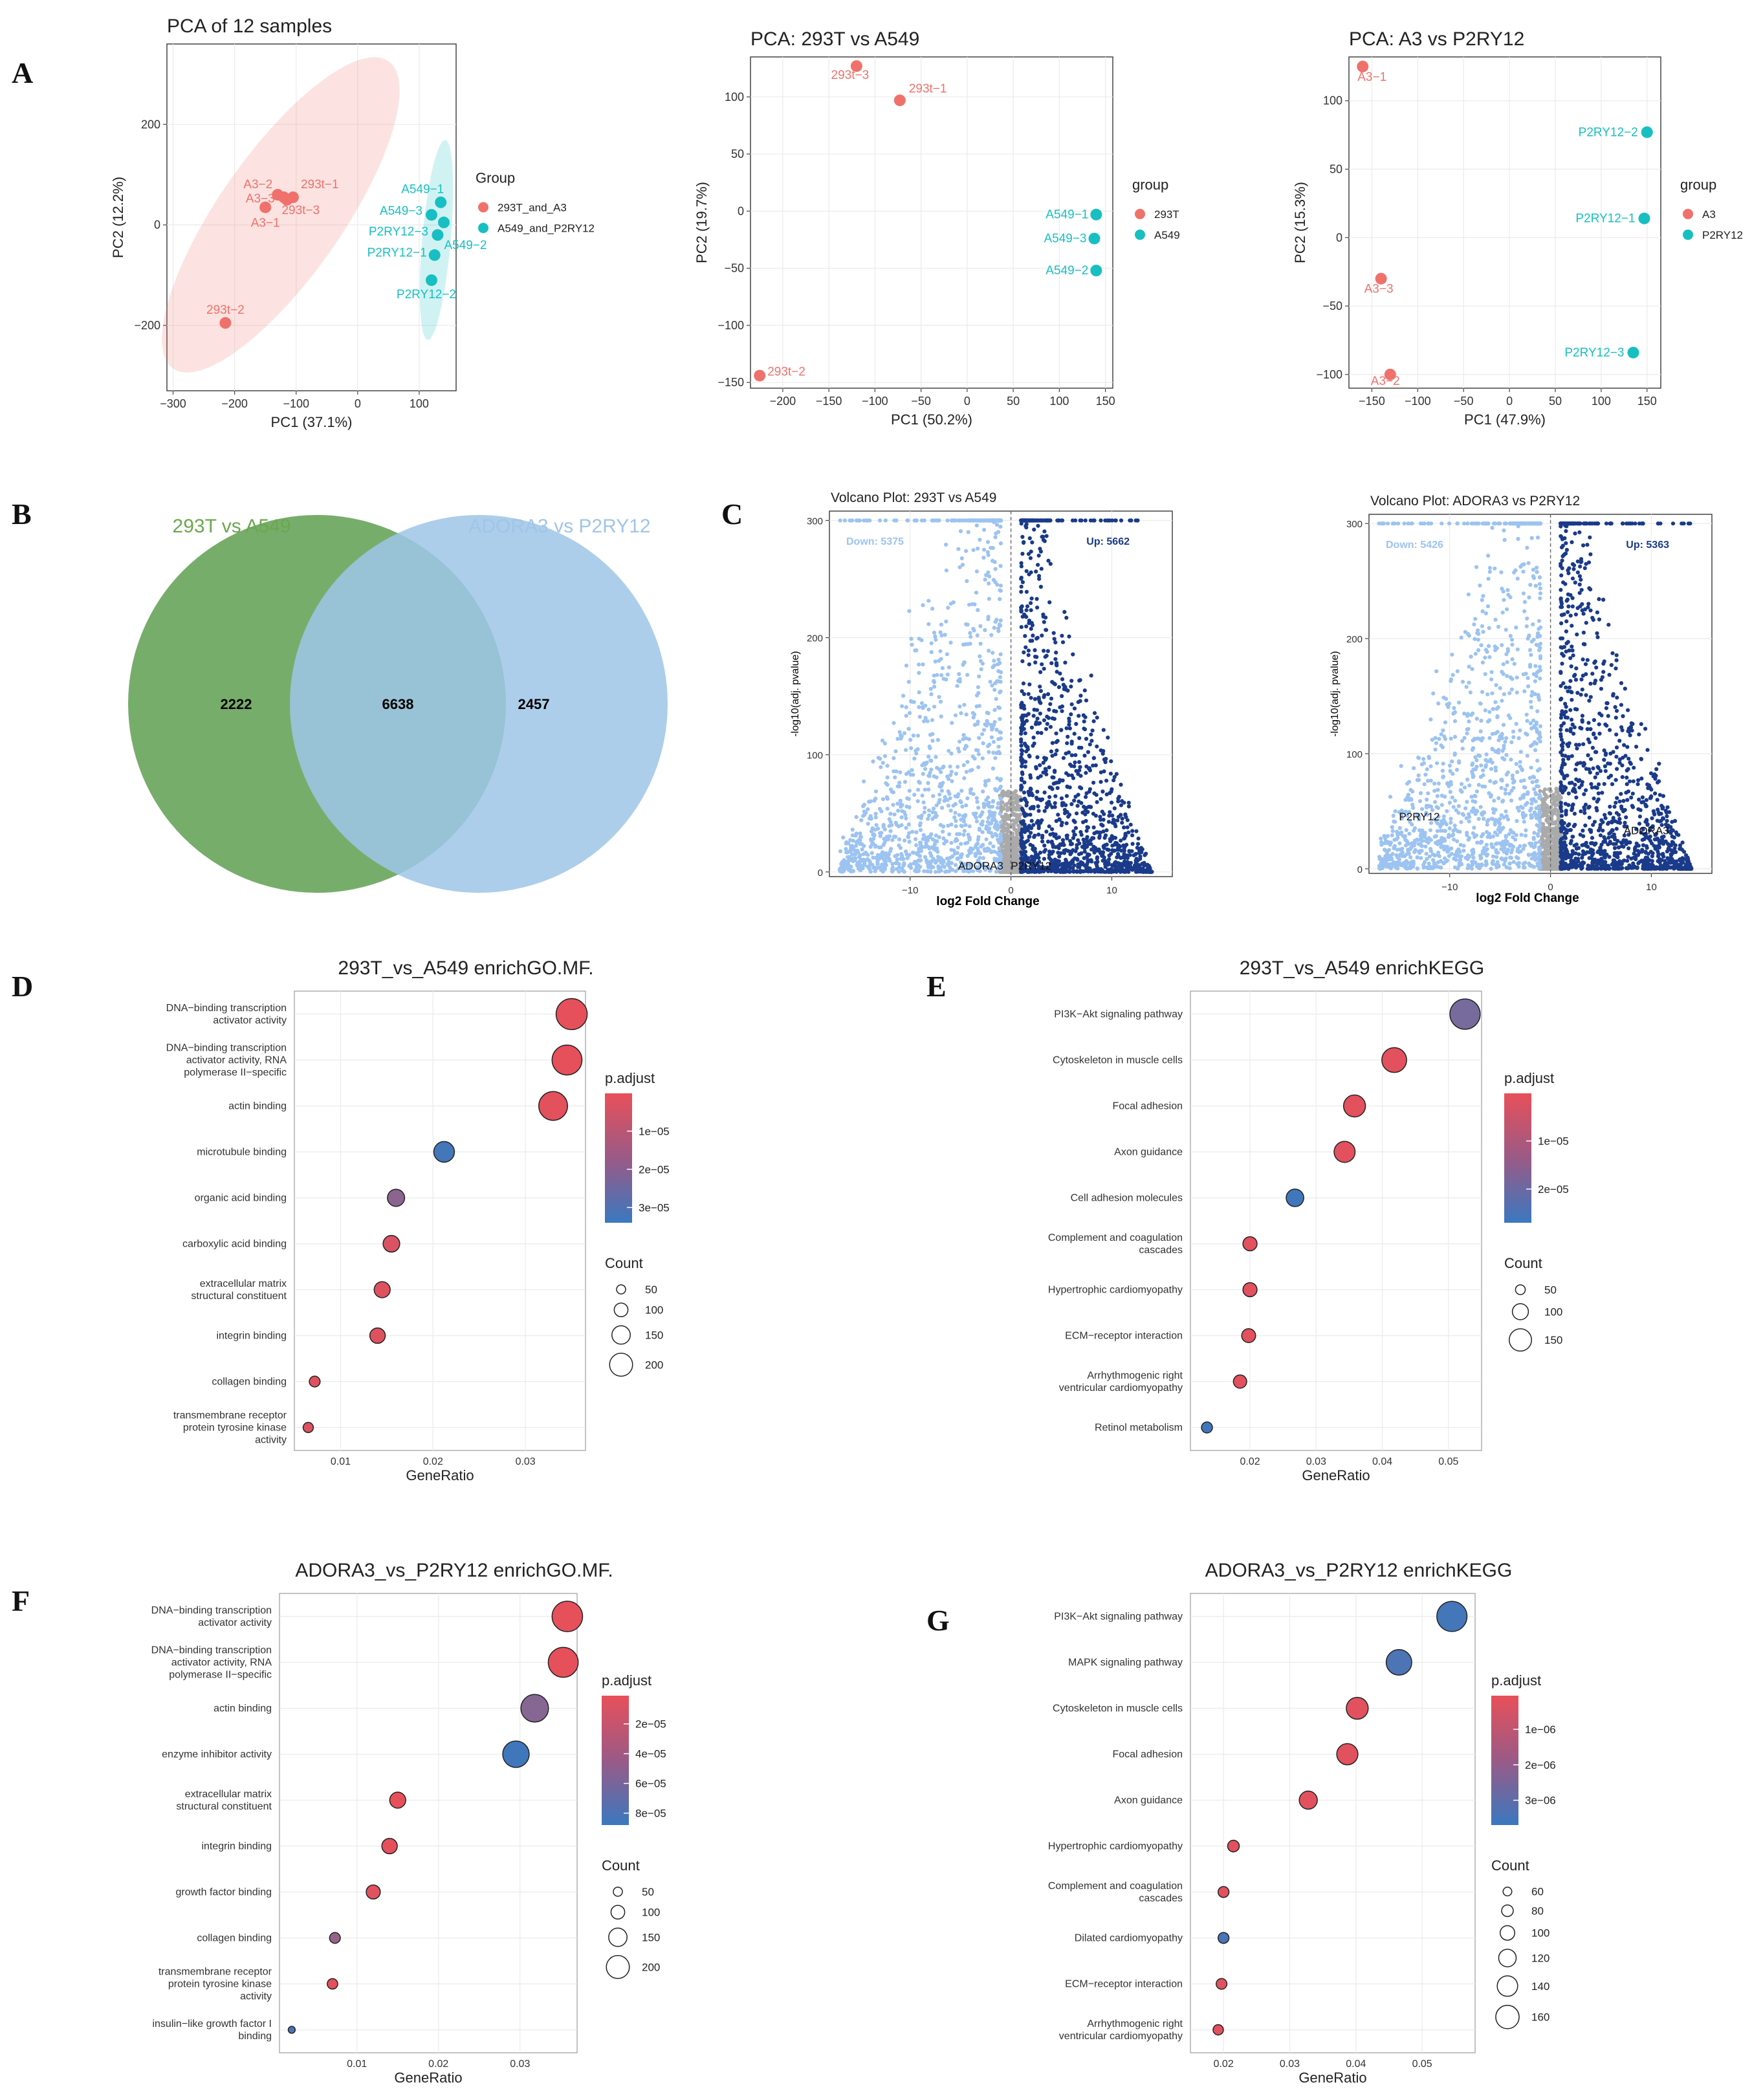 The image size is (1763, 2100). Describe the element at coordinates (928, 89) in the screenshot. I see `sample-label: 293t−1` at that location.